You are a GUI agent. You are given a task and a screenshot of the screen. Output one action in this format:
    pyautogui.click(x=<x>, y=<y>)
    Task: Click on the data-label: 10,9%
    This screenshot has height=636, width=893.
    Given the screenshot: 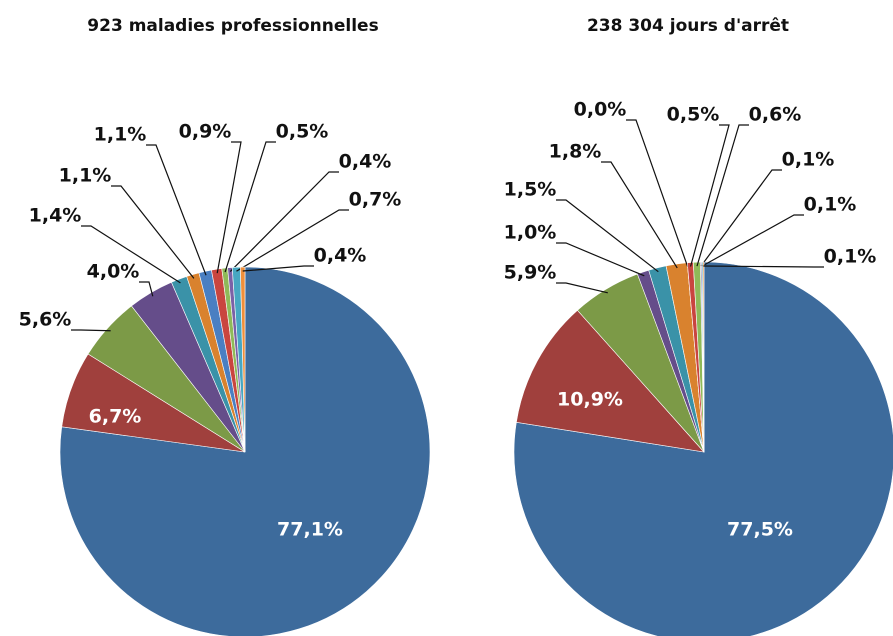 What is the action you would take?
    pyautogui.click(x=590, y=400)
    